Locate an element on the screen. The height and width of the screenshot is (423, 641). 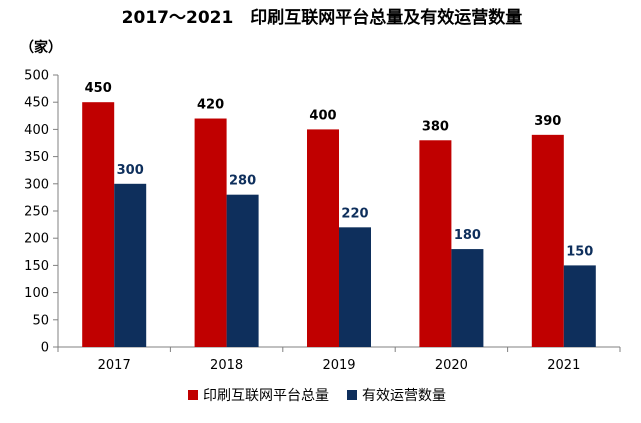
data-label-series-1: 390 is located at coordinates (547, 121).